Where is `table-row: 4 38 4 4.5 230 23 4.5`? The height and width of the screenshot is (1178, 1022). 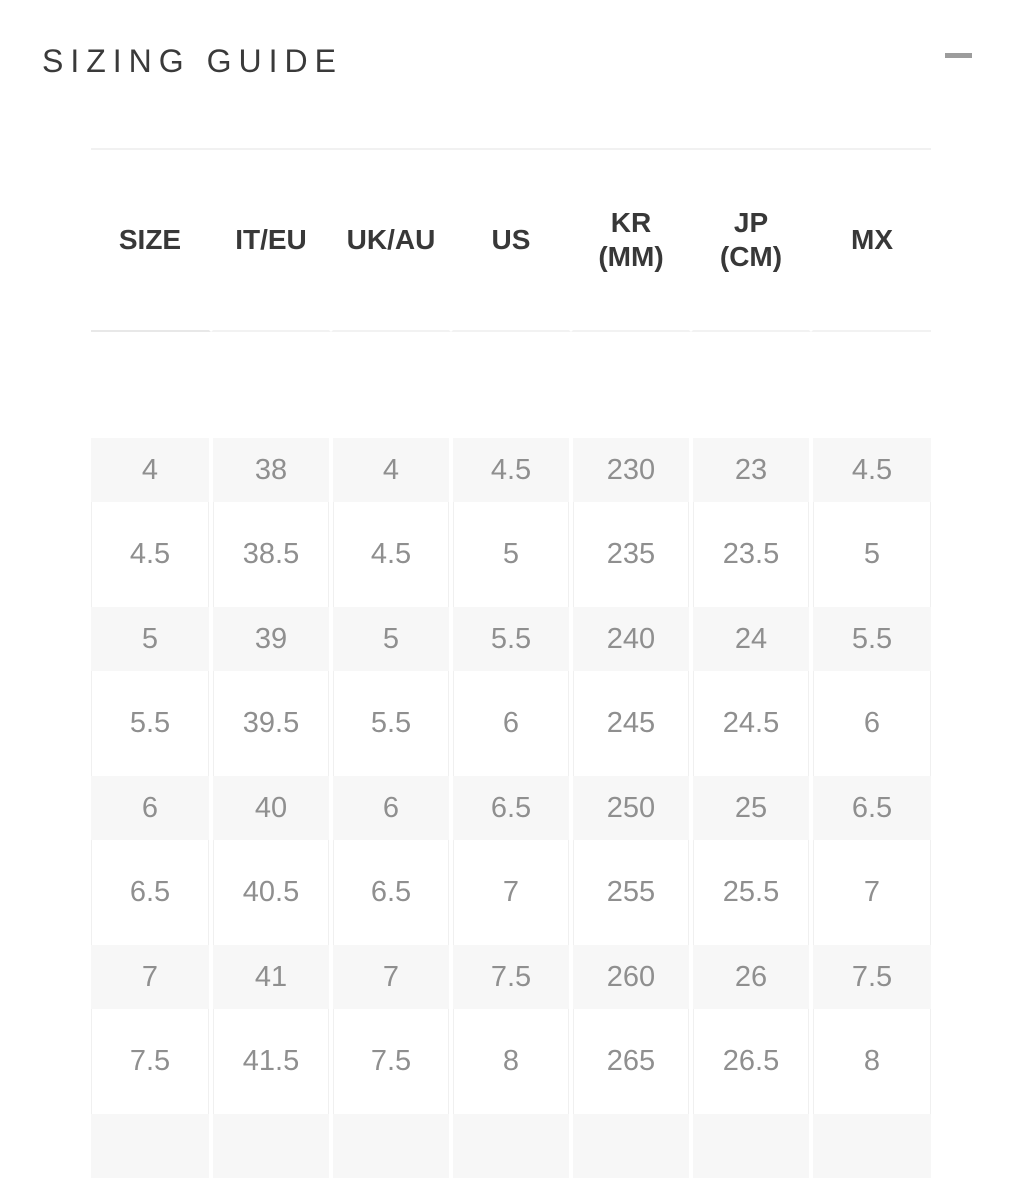 table-row: 4 38 4 4.5 230 23 4.5 is located at coordinates (511, 470).